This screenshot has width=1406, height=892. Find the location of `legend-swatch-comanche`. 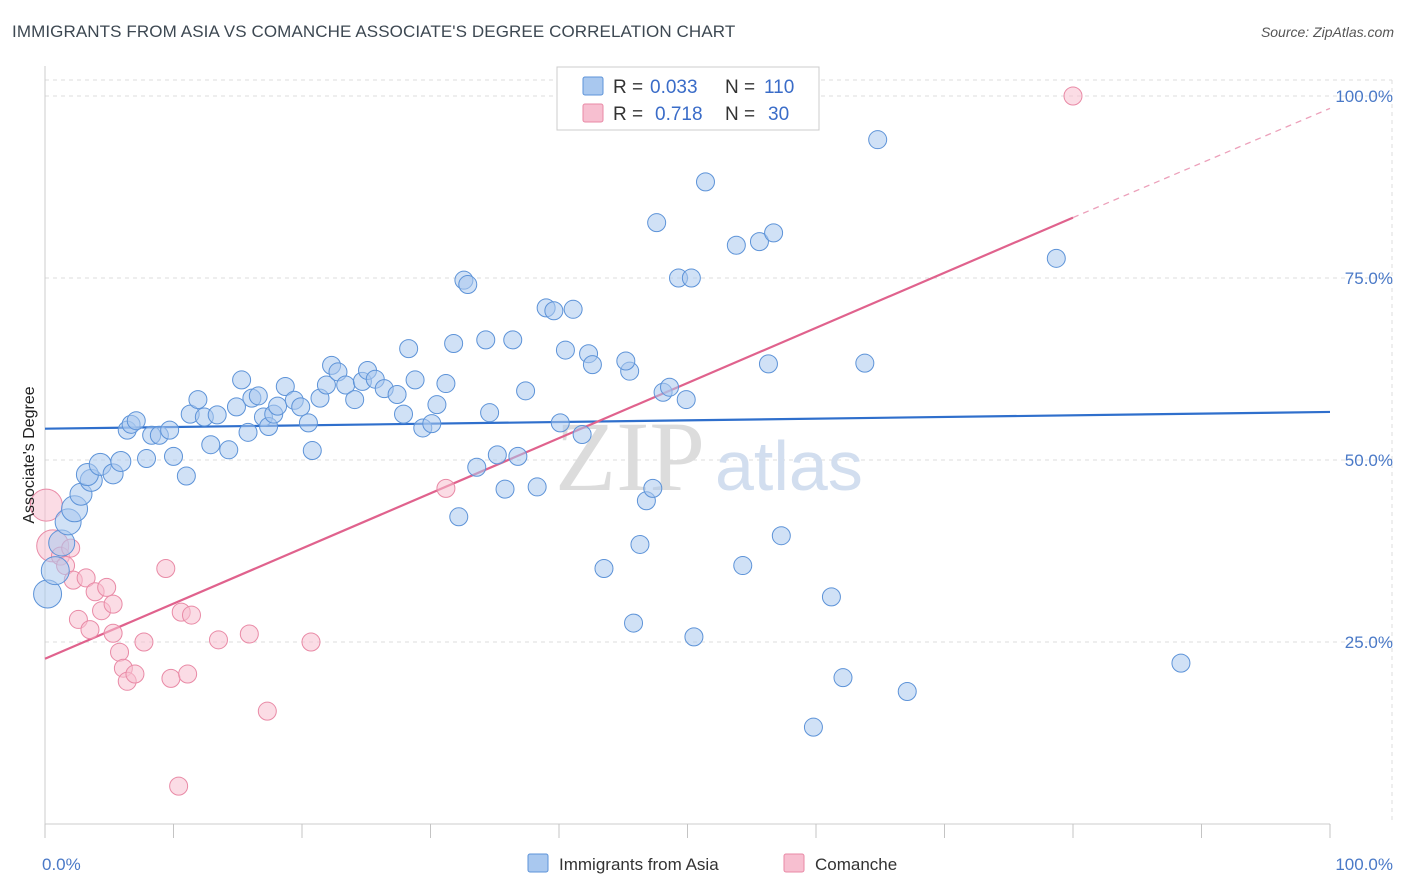

legend-swatch-comanche is located at coordinates (593, 113).